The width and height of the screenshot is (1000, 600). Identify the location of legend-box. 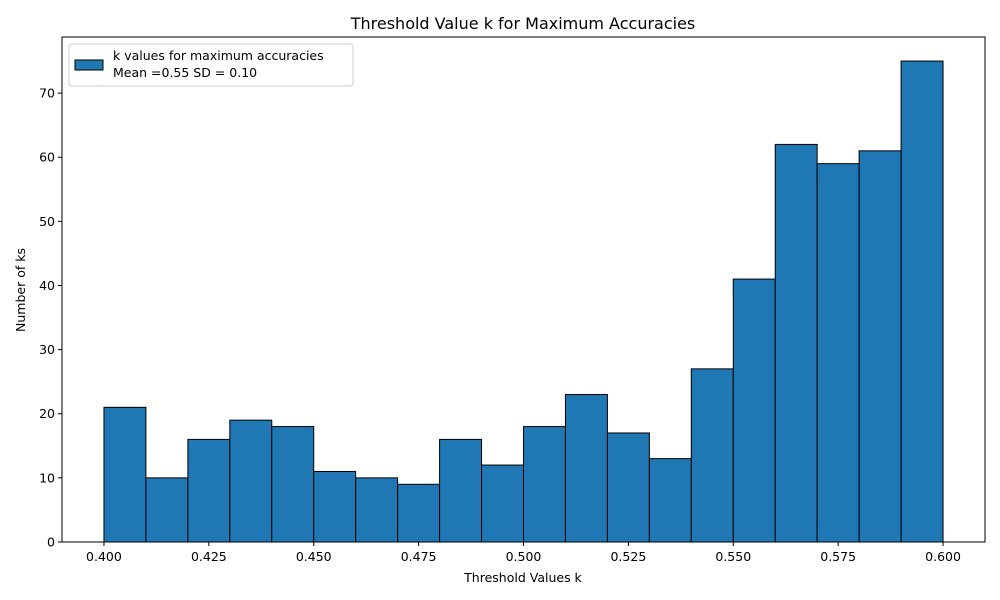
(211, 65).